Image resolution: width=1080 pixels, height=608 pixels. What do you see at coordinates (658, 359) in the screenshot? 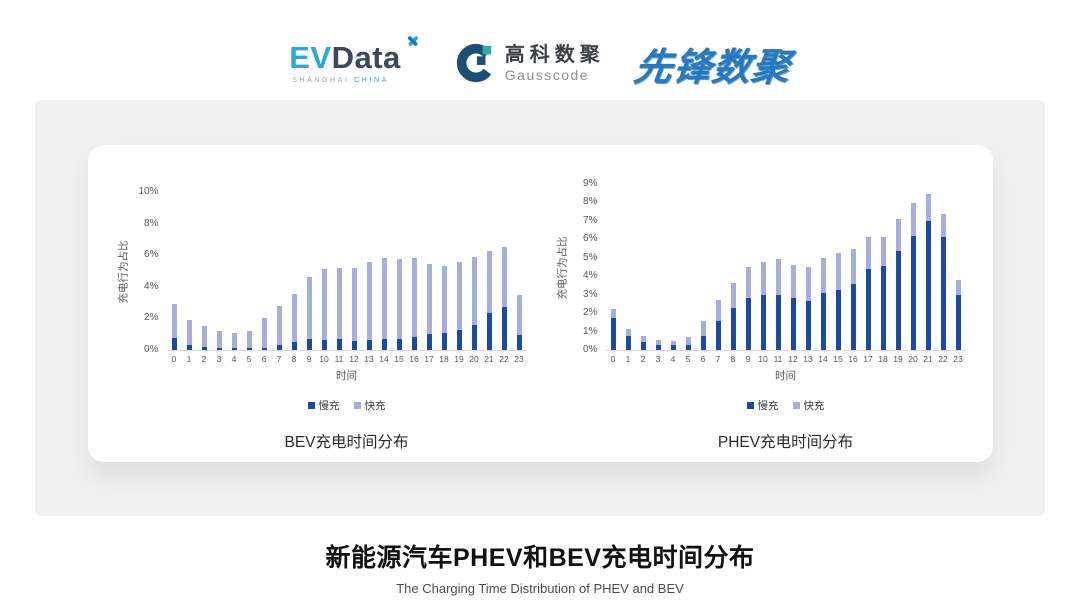
I see `x-tick-label: 3` at bounding box center [658, 359].